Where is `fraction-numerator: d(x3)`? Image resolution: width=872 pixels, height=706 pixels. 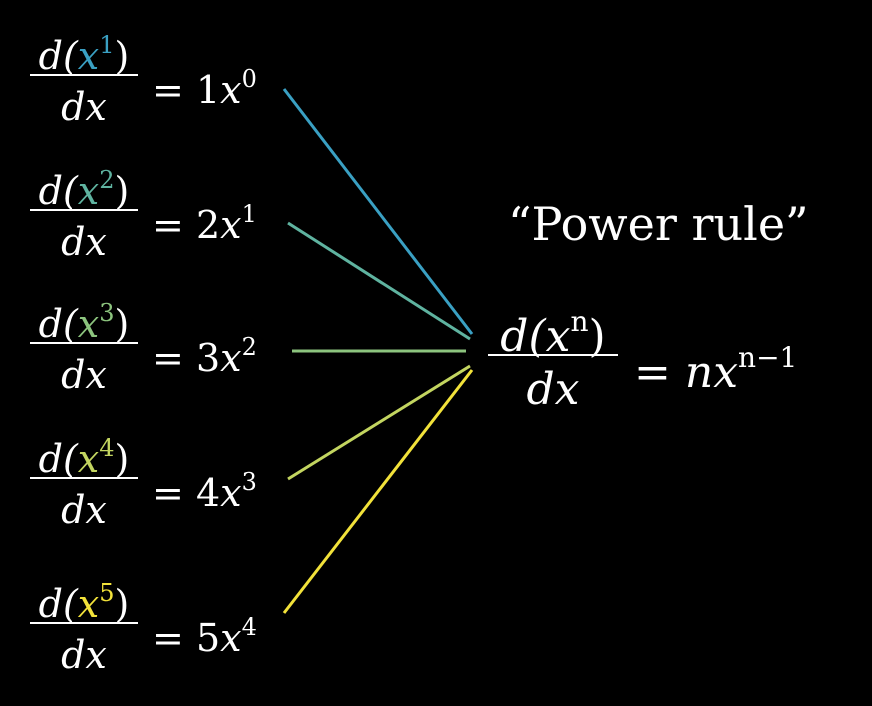
fraction-numerator: d(x3) is located at coordinates (84, 318).